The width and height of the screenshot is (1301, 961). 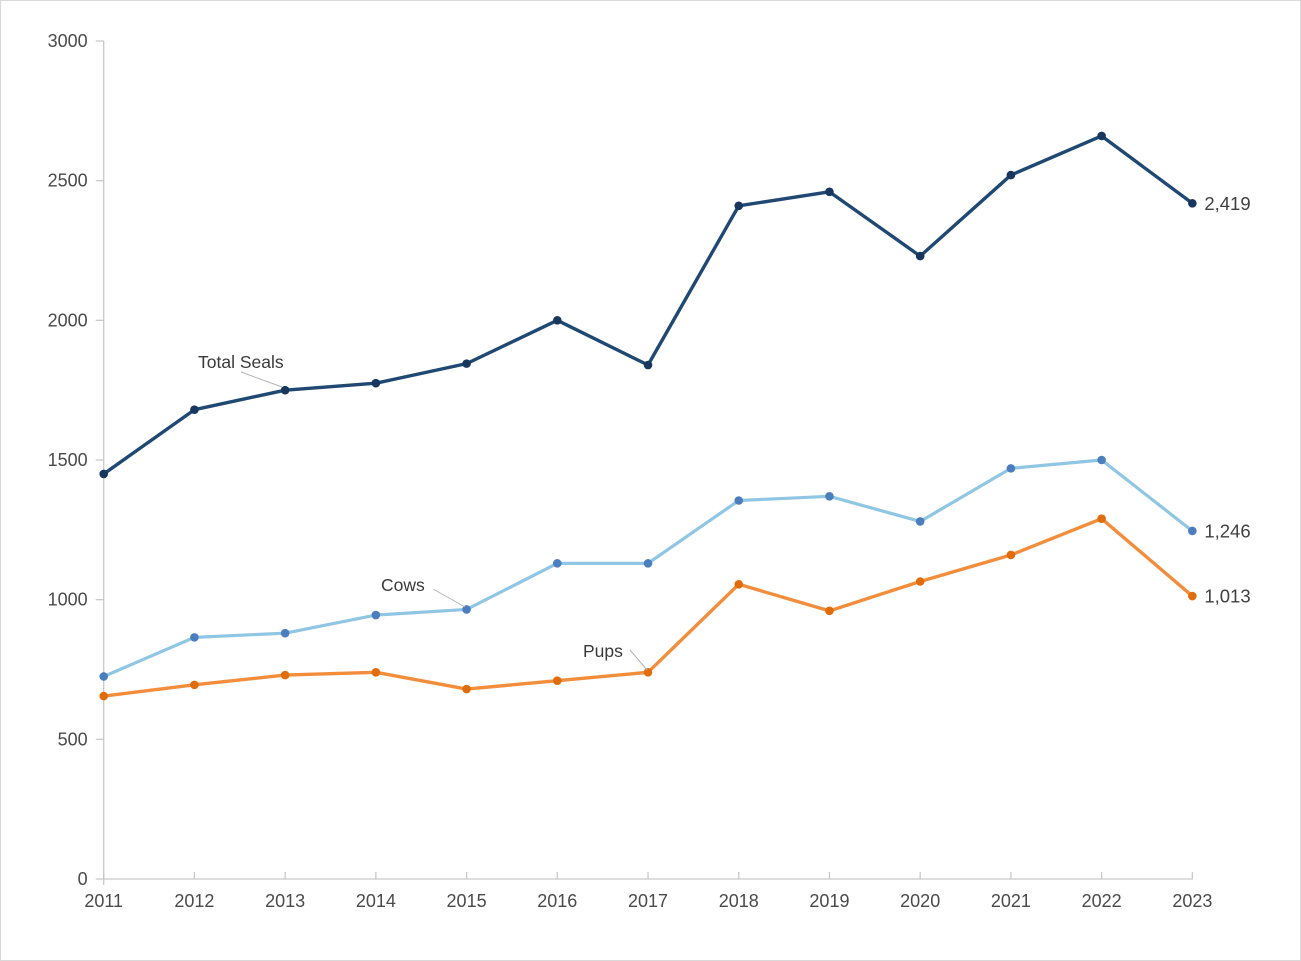 I want to click on data-point-total-seals-2018, so click(x=739, y=206).